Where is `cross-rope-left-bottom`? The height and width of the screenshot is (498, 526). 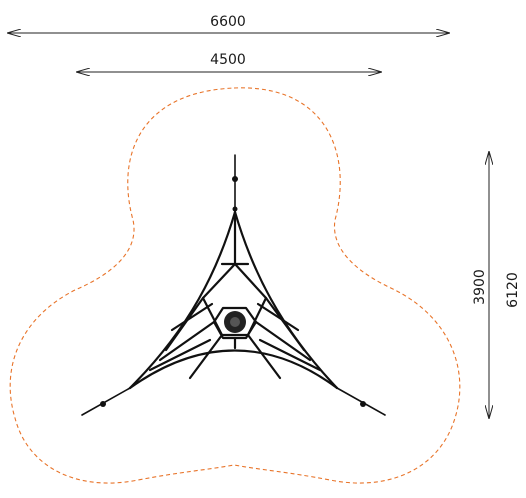
cross-rope-left-bottom is located at coordinates (180, 355).